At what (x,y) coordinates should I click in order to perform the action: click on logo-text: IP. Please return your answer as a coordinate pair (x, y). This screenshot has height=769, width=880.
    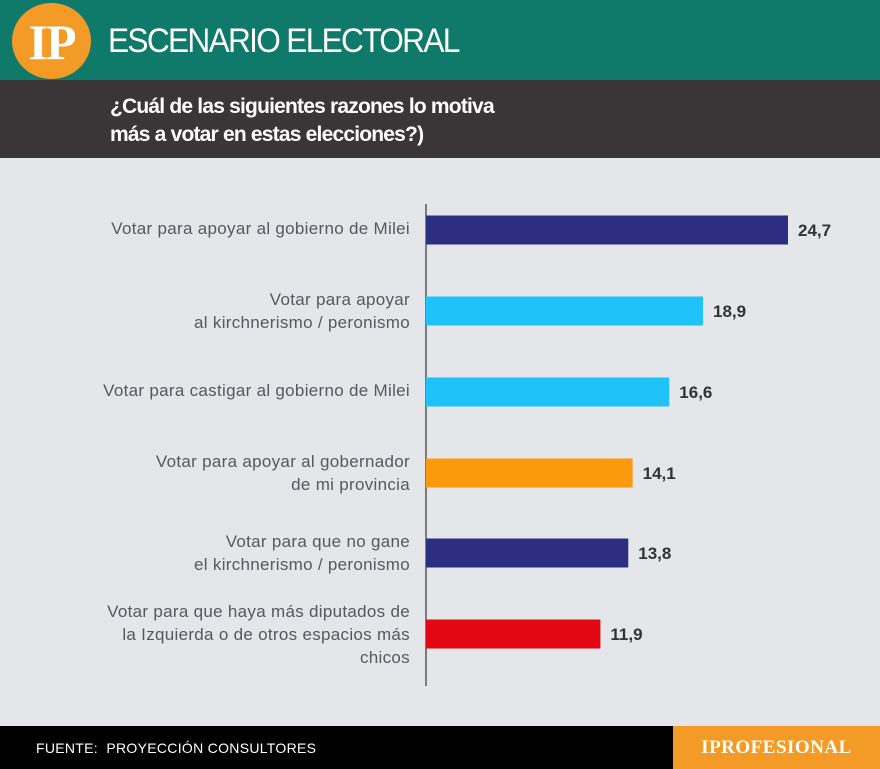
    Looking at the image, I should click on (52, 42).